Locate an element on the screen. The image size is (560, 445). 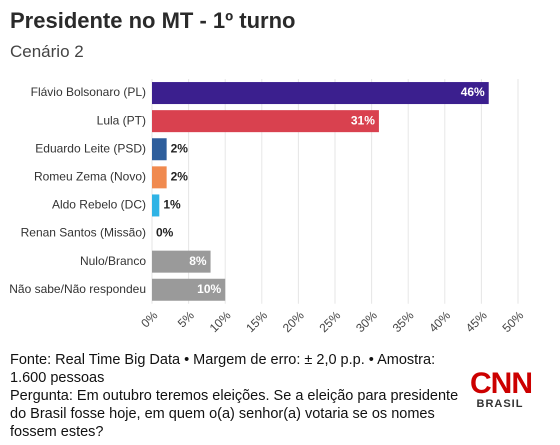
x-tick-label: 15% is located at coordinates (256, 321).